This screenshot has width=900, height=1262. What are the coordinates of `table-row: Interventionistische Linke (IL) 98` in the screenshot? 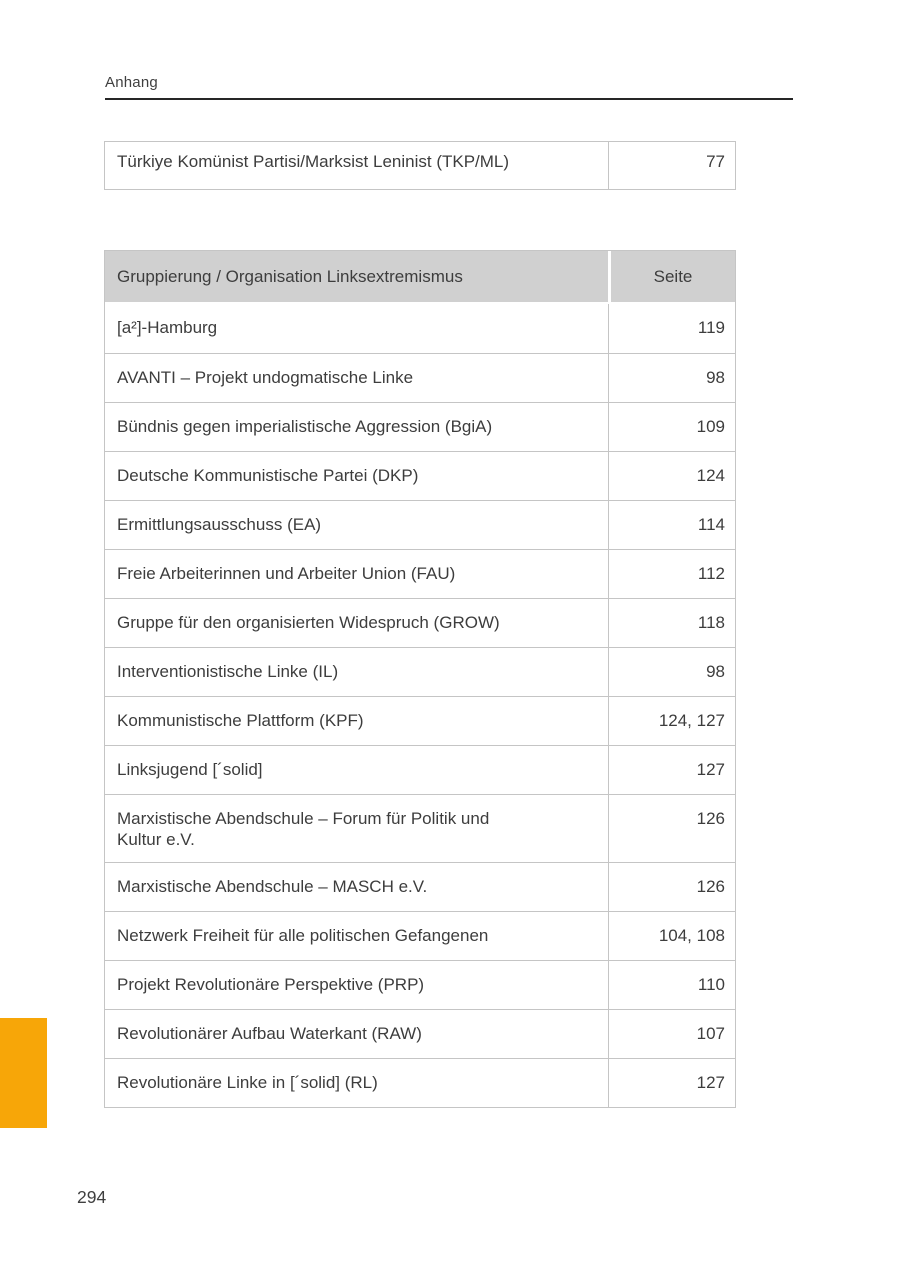 It's located at (420, 671).